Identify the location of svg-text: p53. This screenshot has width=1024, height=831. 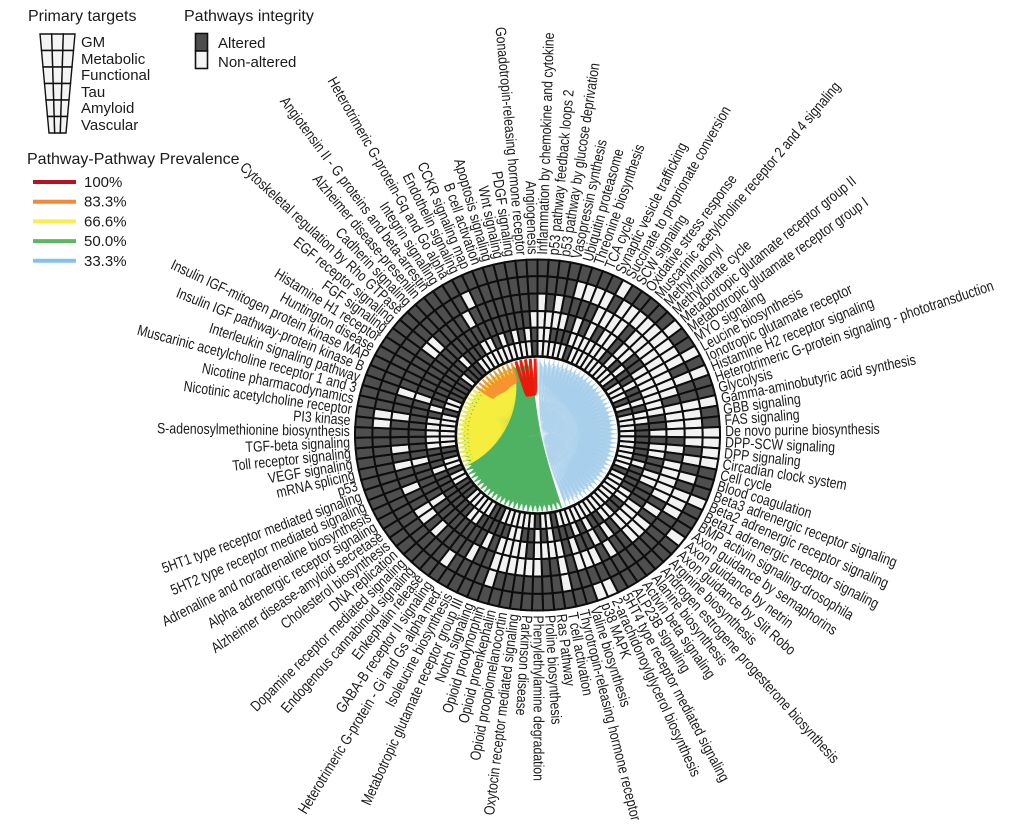
(347, 489).